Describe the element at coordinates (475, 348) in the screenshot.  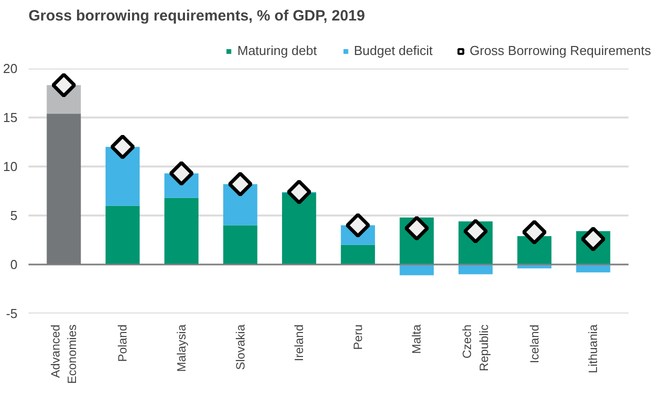
I see `x-tick-label: Czech Republic` at that location.